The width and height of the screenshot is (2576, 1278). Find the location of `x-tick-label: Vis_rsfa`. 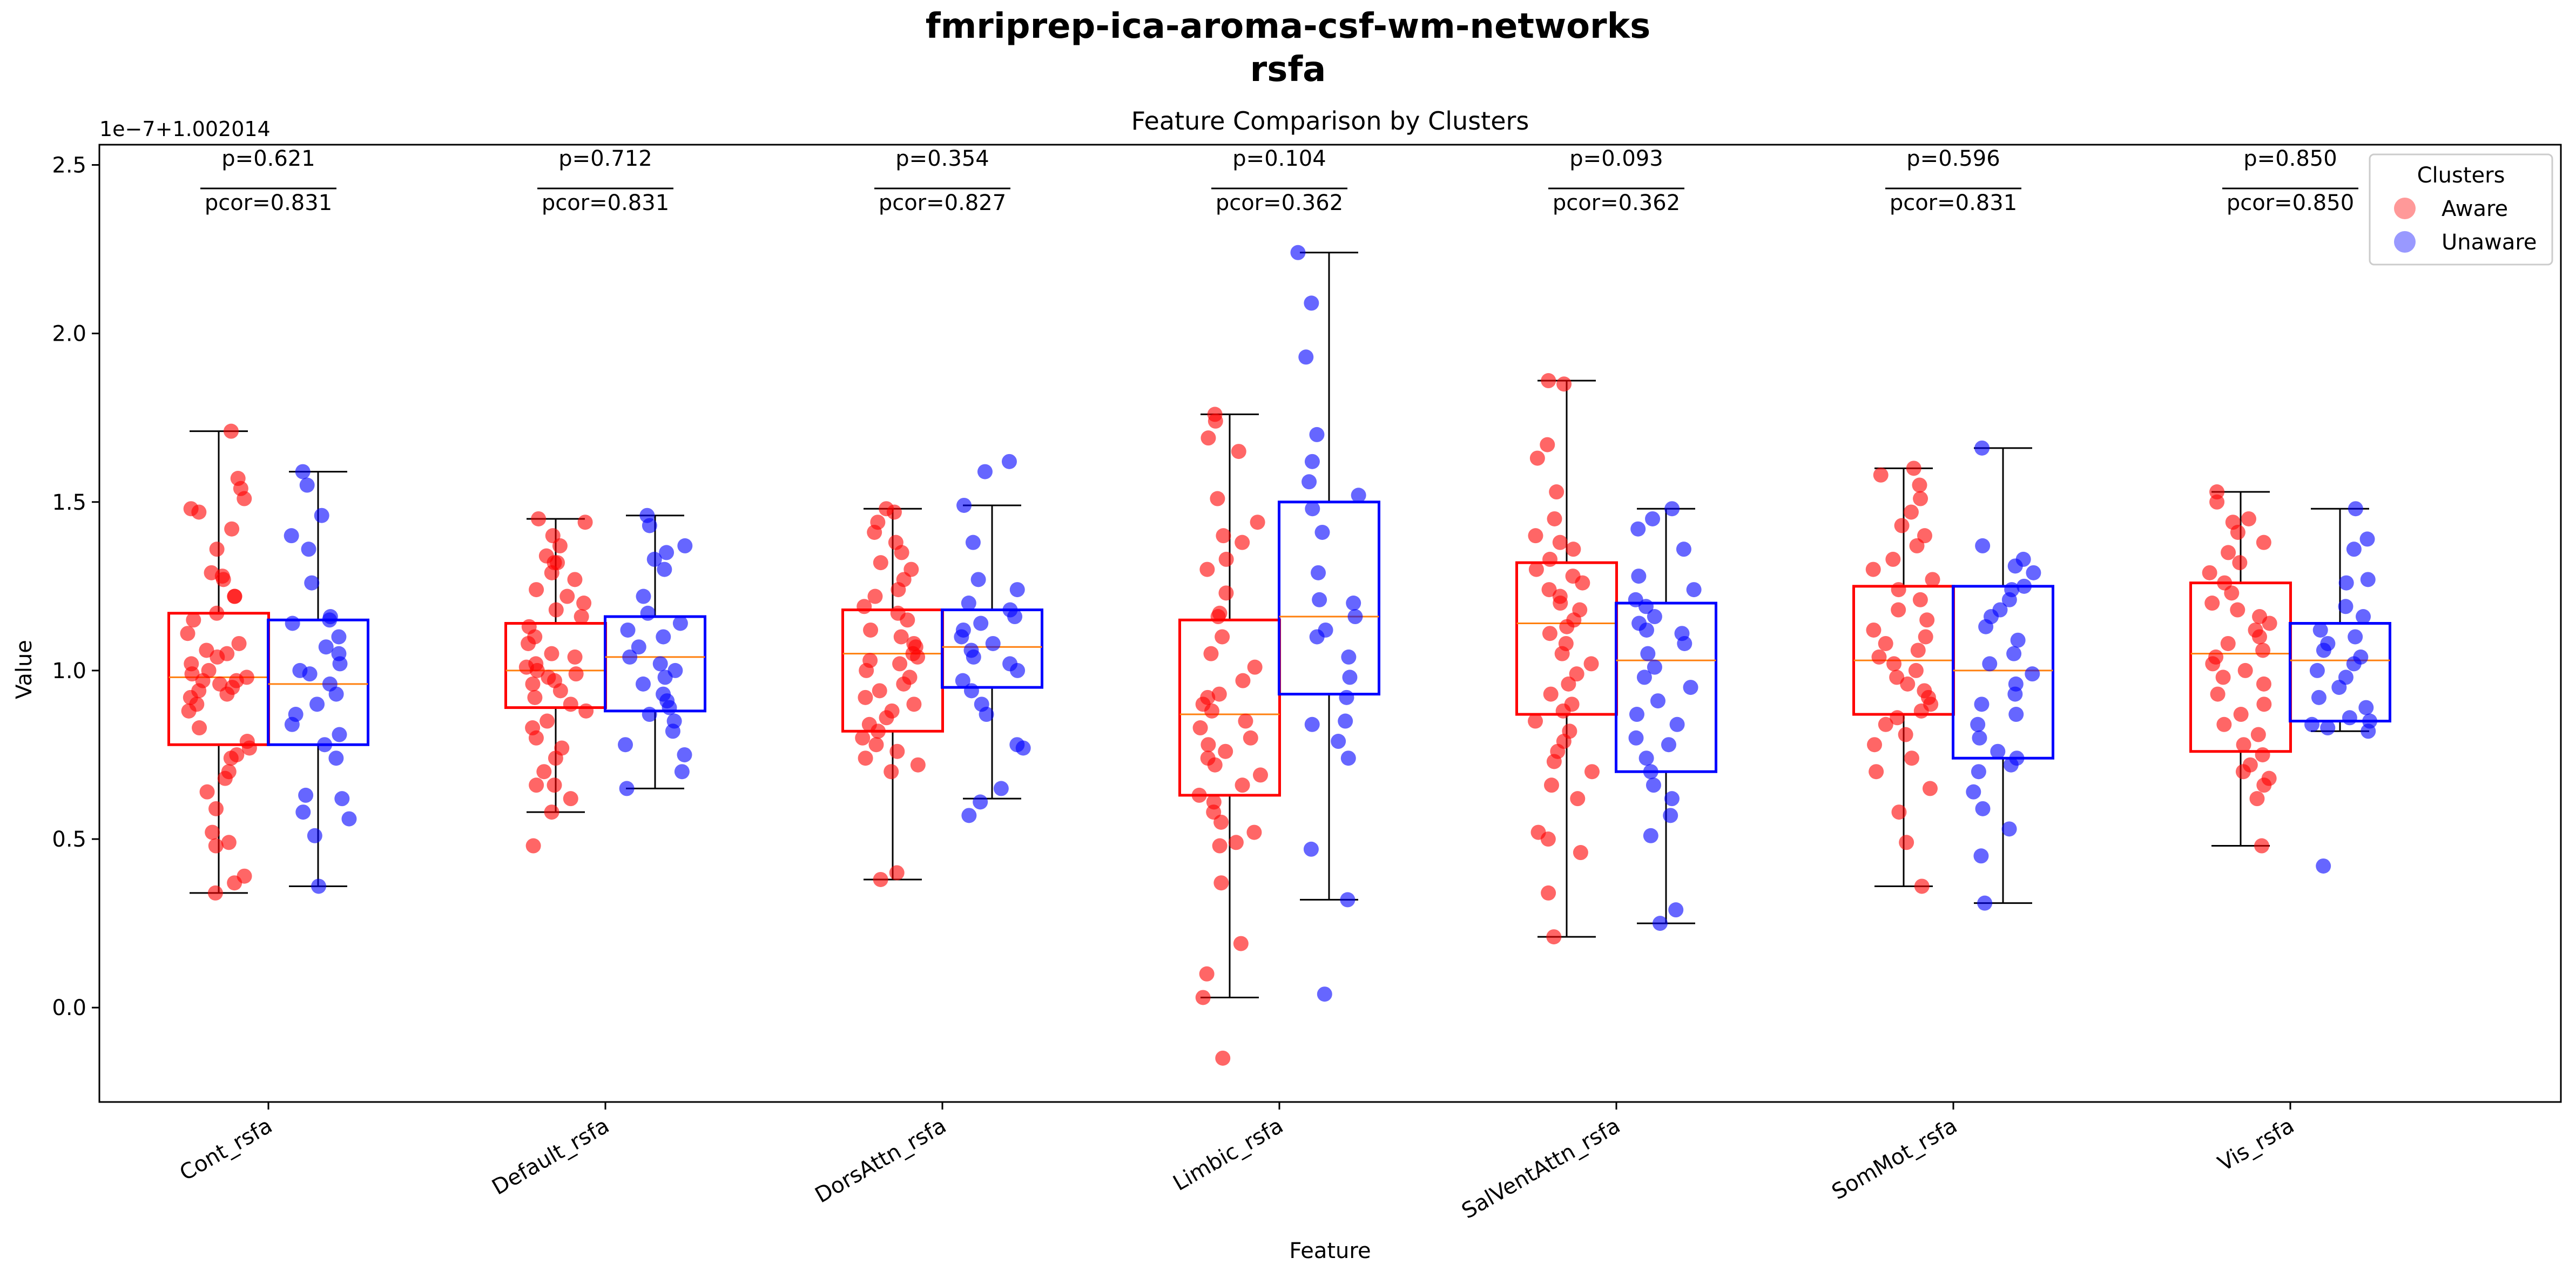

x-tick-label: Vis_rsfa is located at coordinates (2256, 1144).